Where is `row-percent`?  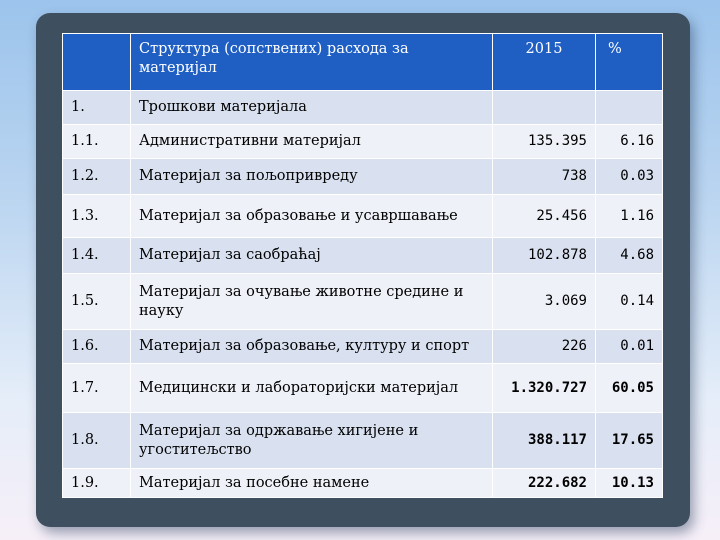 row-percent is located at coordinates (629, 107).